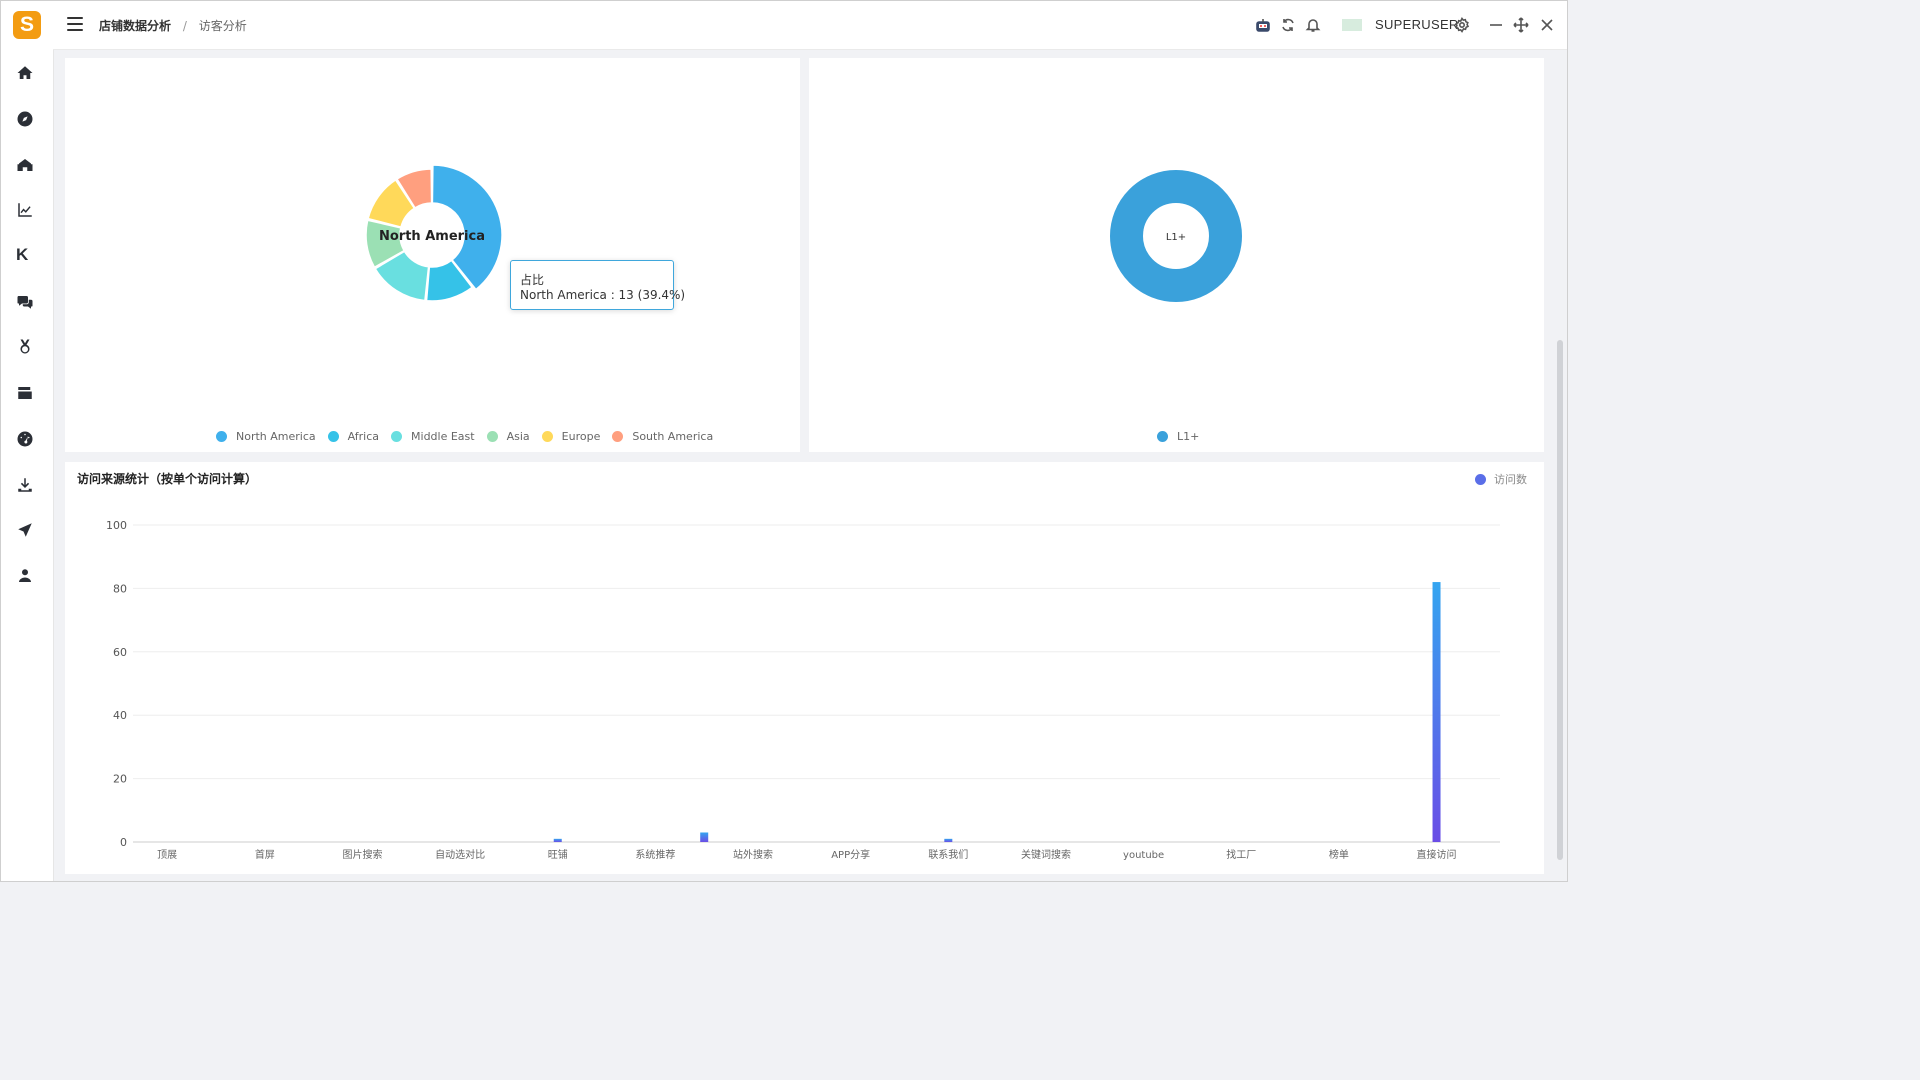  What do you see at coordinates (597, 285) in the screenshot?
I see `pie-tooltip: 占比 North America : 13 (39.4%)` at bounding box center [597, 285].